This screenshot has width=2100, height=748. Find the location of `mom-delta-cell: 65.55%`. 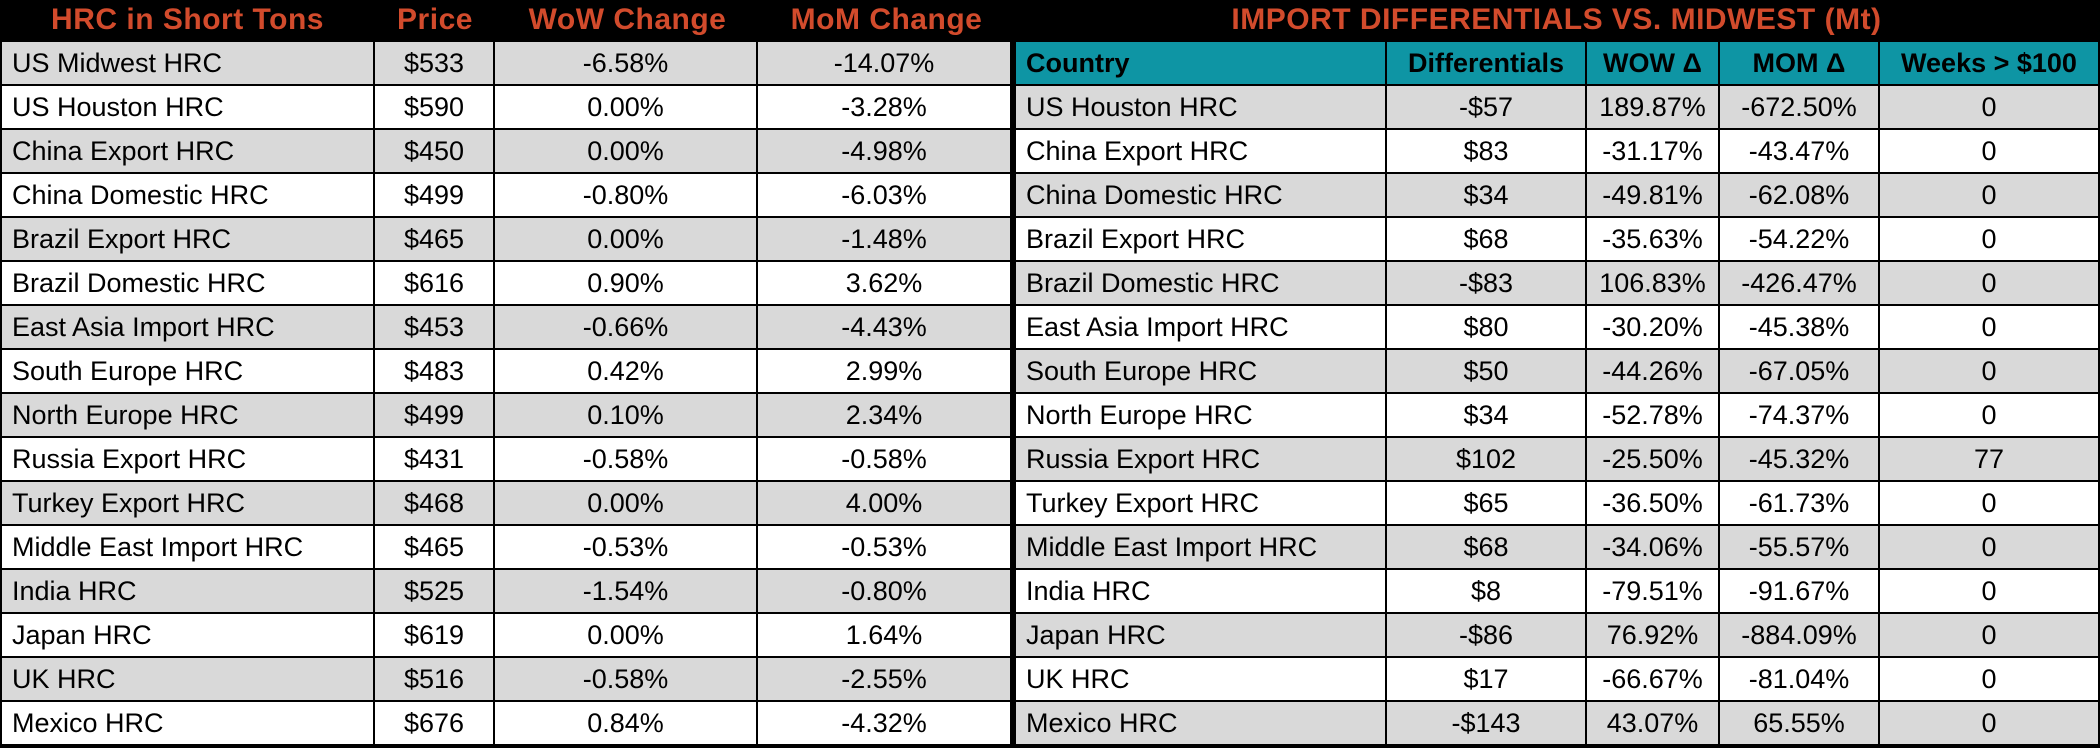

mom-delta-cell: 65.55% is located at coordinates (1799, 723).